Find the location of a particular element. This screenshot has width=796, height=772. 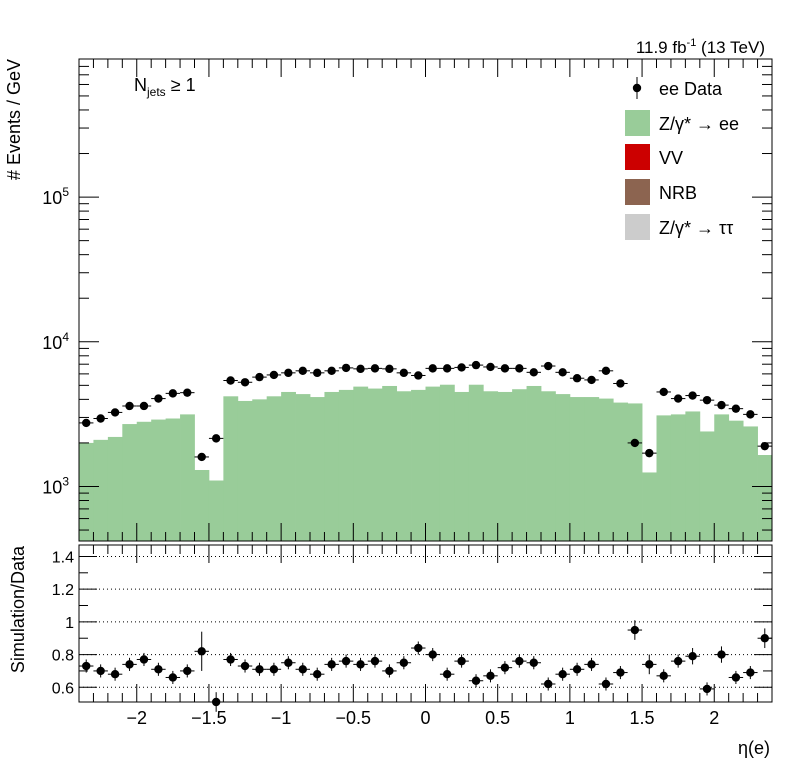

ratio-y-tick-label: 0.6 is located at coordinates (63, 688).